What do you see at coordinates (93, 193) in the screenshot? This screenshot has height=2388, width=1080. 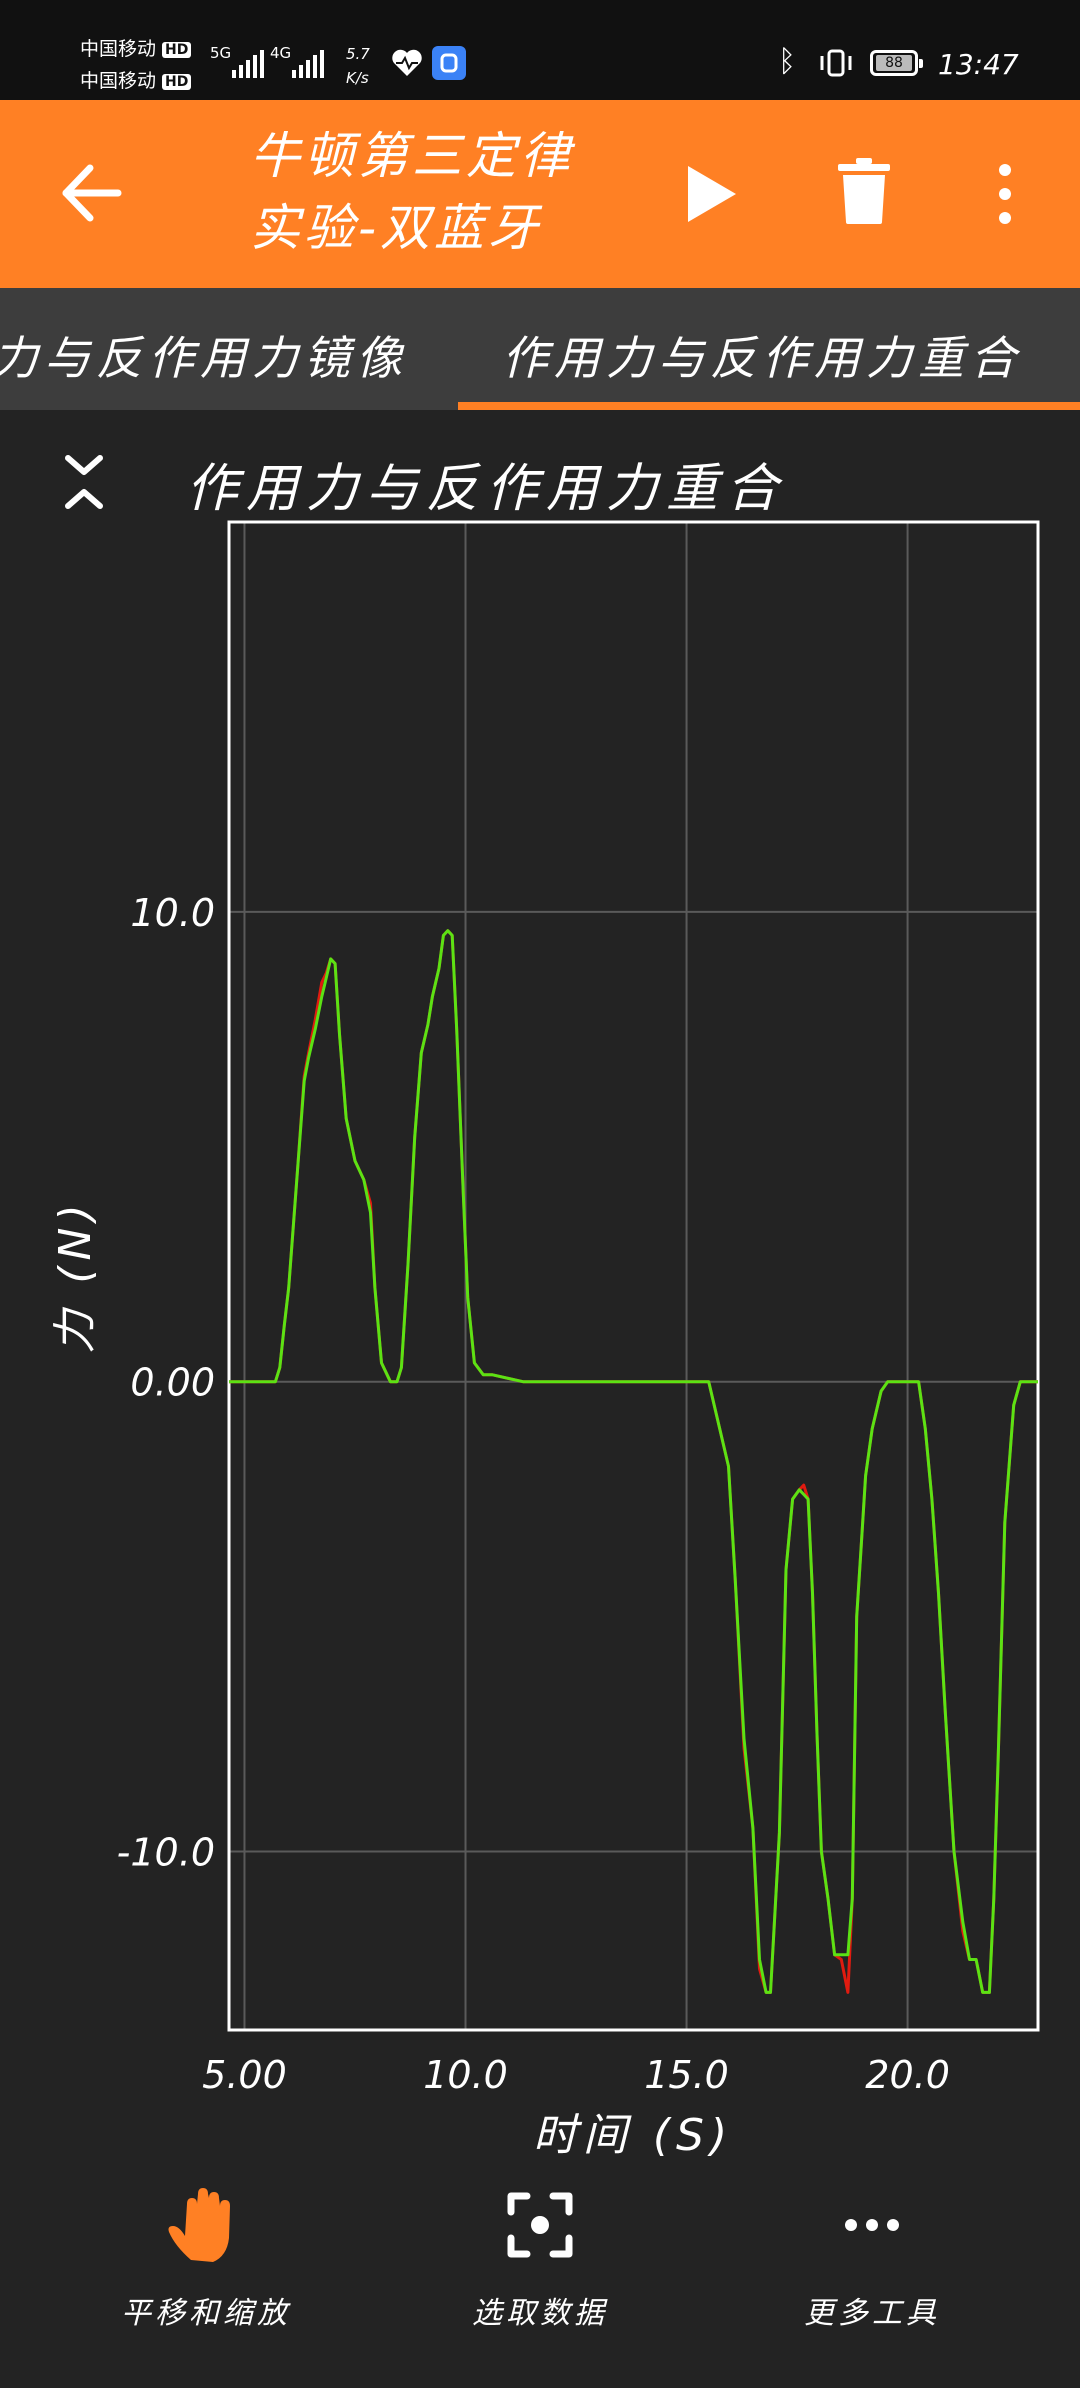 I see `arrow-left-icon` at bounding box center [93, 193].